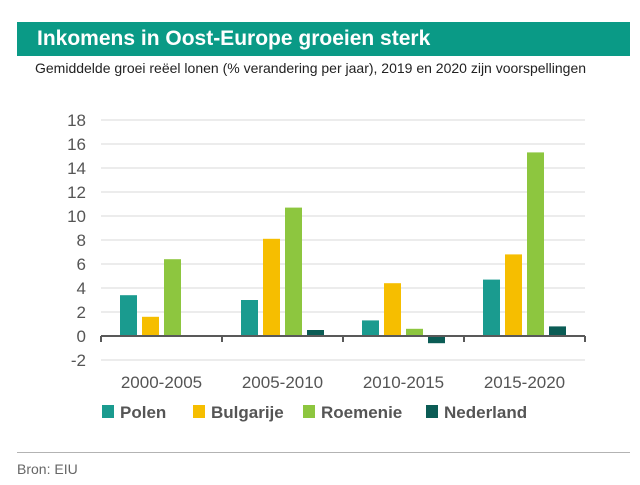 This screenshot has height=485, width=640. I want to click on y-axis-ticks: -2 0 2 4 6 8 10 12 14 16 18, so click(76, 240).